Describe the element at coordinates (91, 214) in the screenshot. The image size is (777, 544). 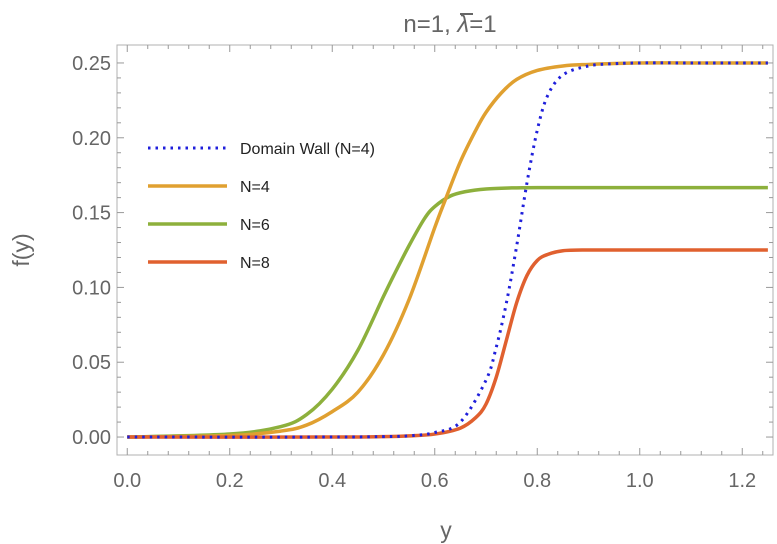
I see `y-tick-label: 0.15` at that location.